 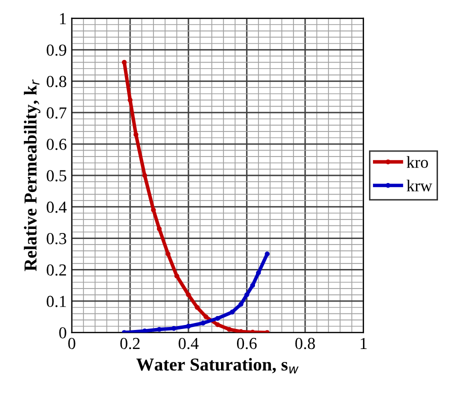 I want to click on x-tick-label: 1, so click(x=363, y=343).